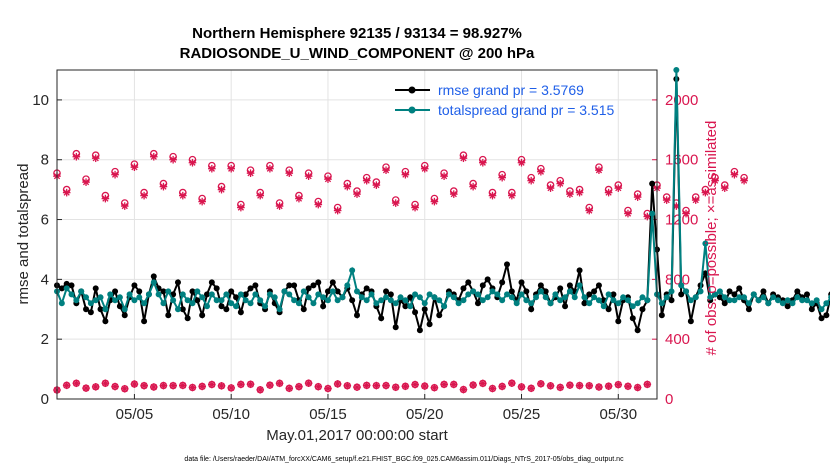 This screenshot has width=830, height=470. Describe the element at coordinates (357, 435) in the screenshot. I see `x-axis-label: May.01,2017 00:00:00 start` at that location.